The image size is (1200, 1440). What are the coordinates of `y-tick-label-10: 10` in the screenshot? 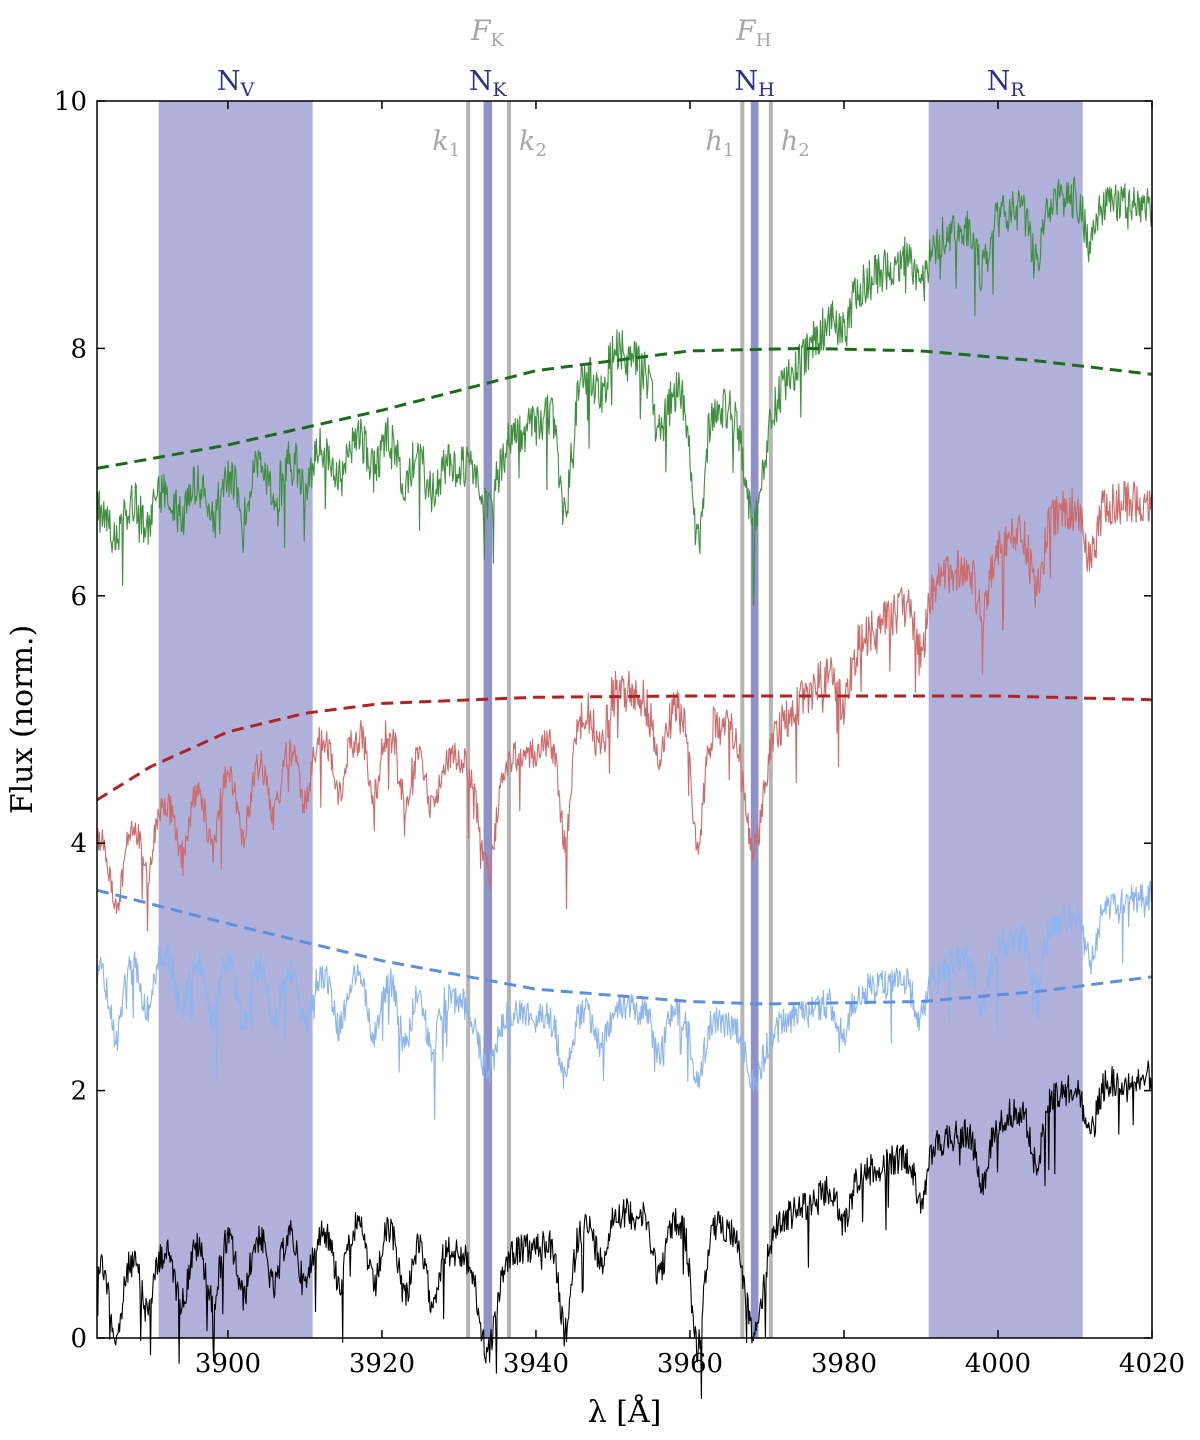 It's located at (70, 102).